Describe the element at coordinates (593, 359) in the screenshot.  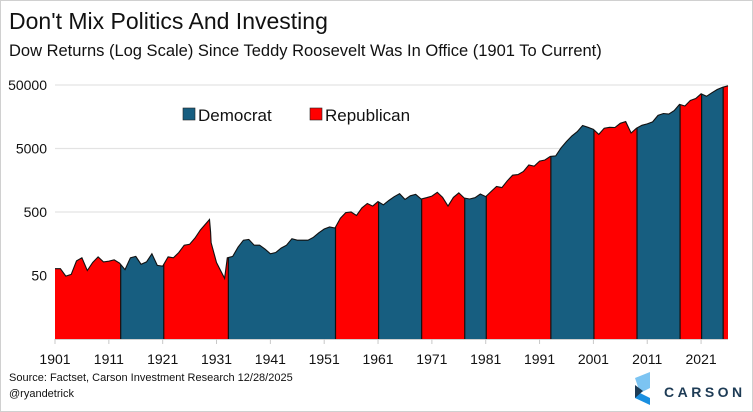
I see `x-tick-label: 2001` at that location.